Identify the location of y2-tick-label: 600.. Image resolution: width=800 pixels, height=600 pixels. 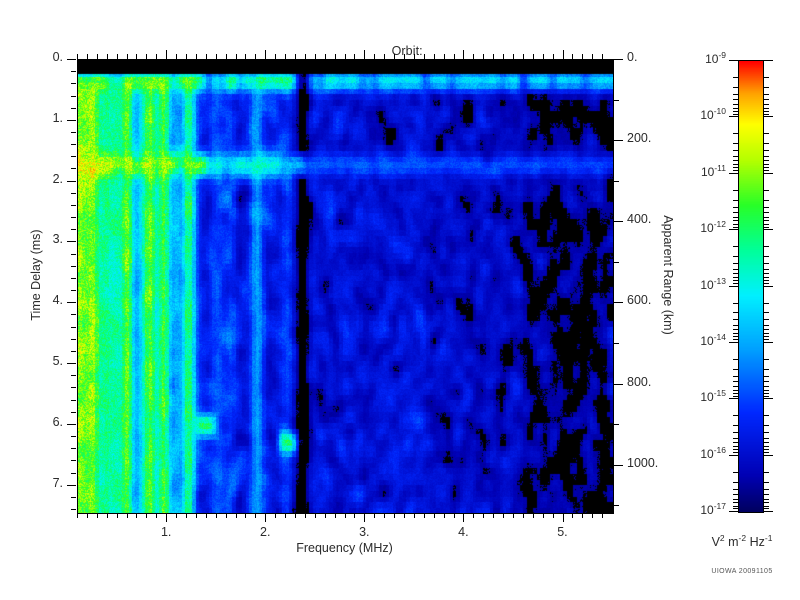
(639, 300).